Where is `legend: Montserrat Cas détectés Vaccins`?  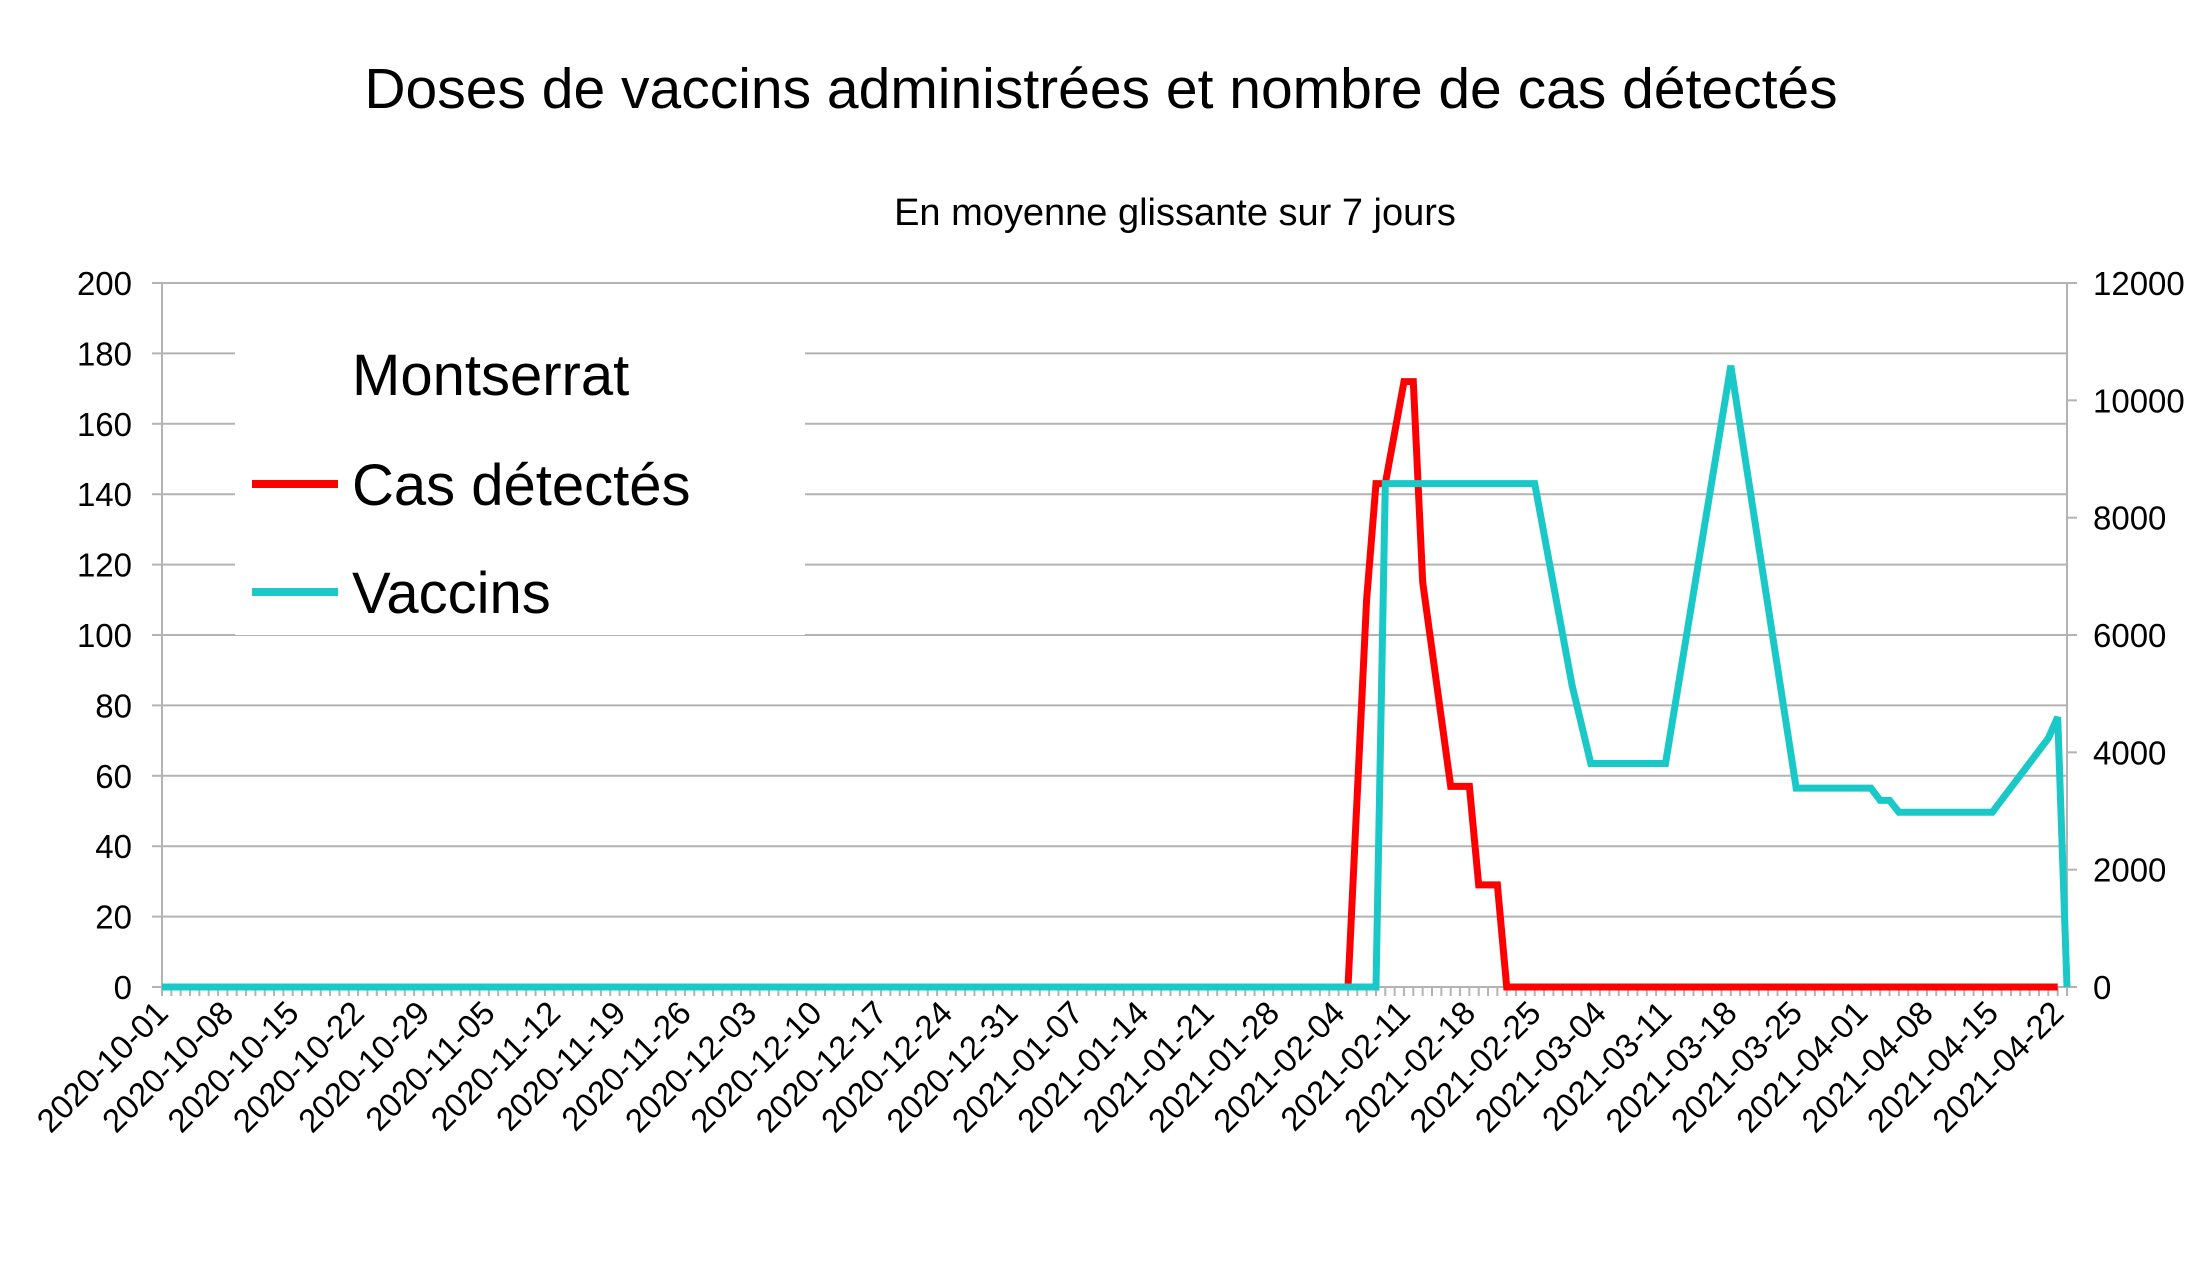 legend: Montserrat Cas détectés Vaccins is located at coordinates (520, 485).